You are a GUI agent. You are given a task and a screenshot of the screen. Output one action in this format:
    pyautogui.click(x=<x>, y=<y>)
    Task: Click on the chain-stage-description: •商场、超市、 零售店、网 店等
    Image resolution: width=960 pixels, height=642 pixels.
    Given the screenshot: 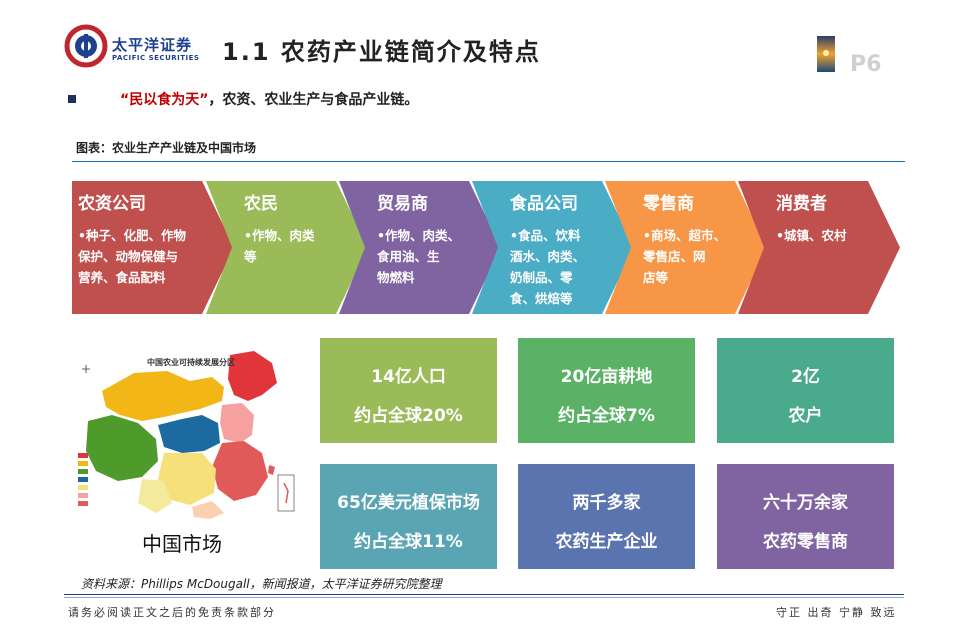 What is the action you would take?
    pyautogui.click(x=684, y=256)
    